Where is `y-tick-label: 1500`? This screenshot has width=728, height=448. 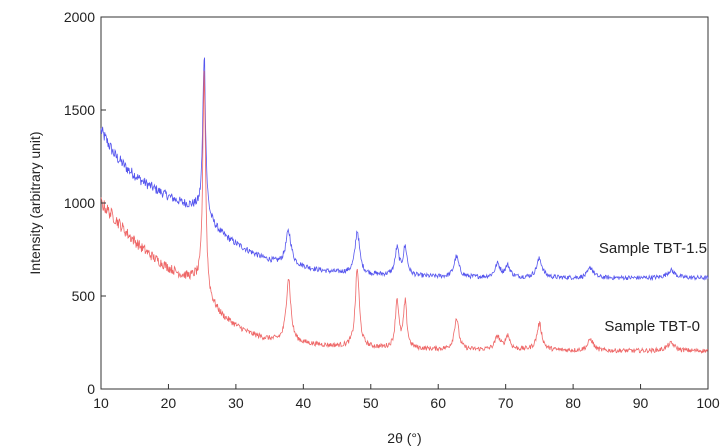
y-tick-label: 1500 is located at coordinates (79, 110).